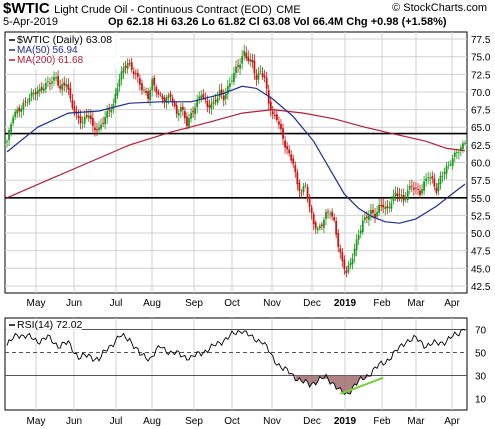  What do you see at coordinates (481, 287) in the screenshot?
I see `price-y-tick-label: 42.5` at bounding box center [481, 287].